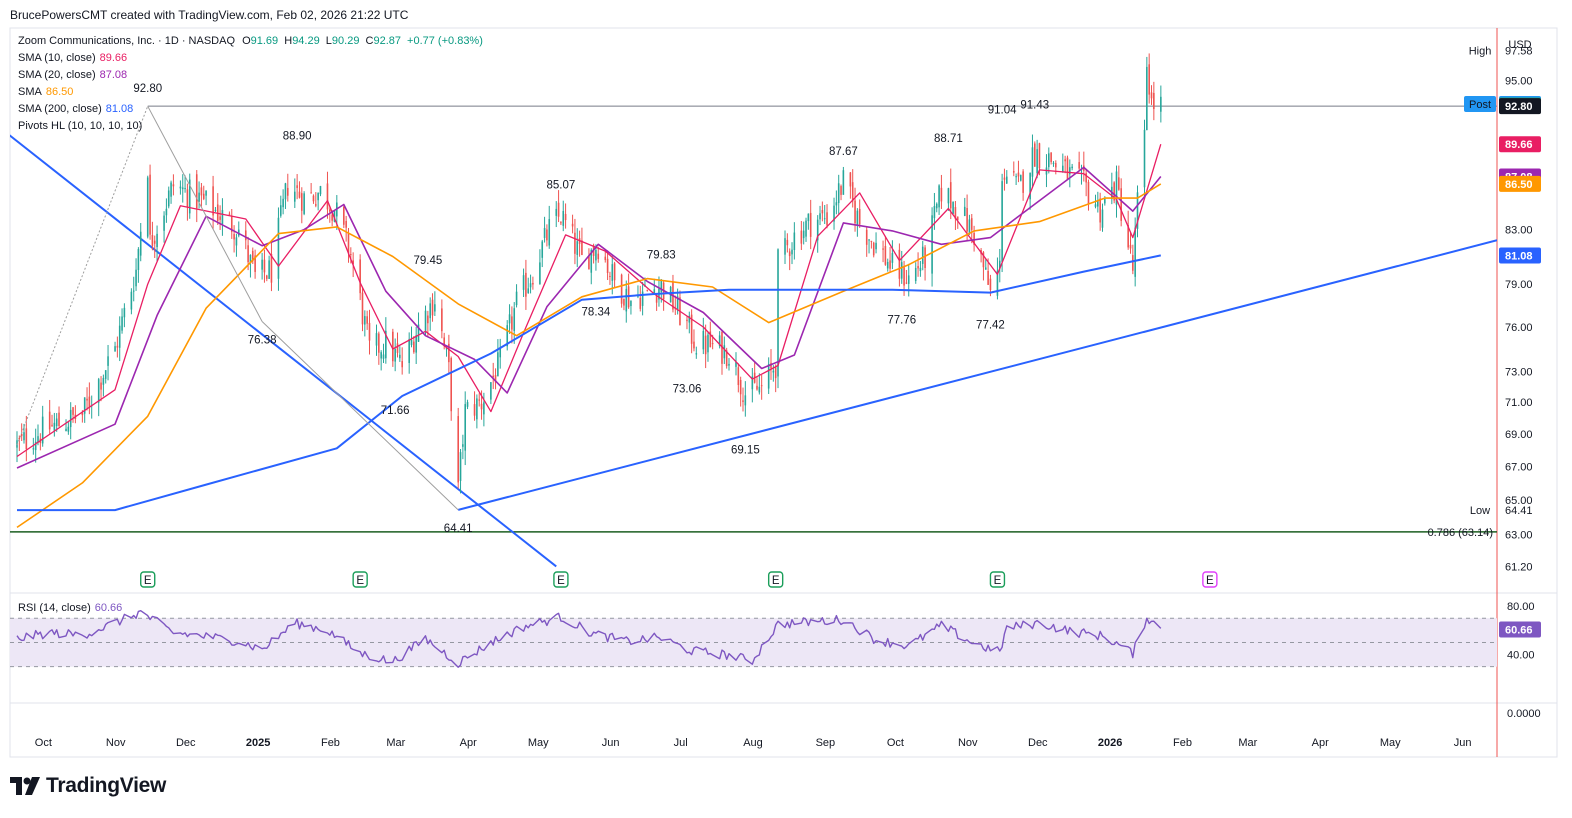 Image resolution: width=1572 pixels, height=818 pixels. Describe the element at coordinates (297, 137) in the screenshot. I see `pivot-label: 88.90` at that location.